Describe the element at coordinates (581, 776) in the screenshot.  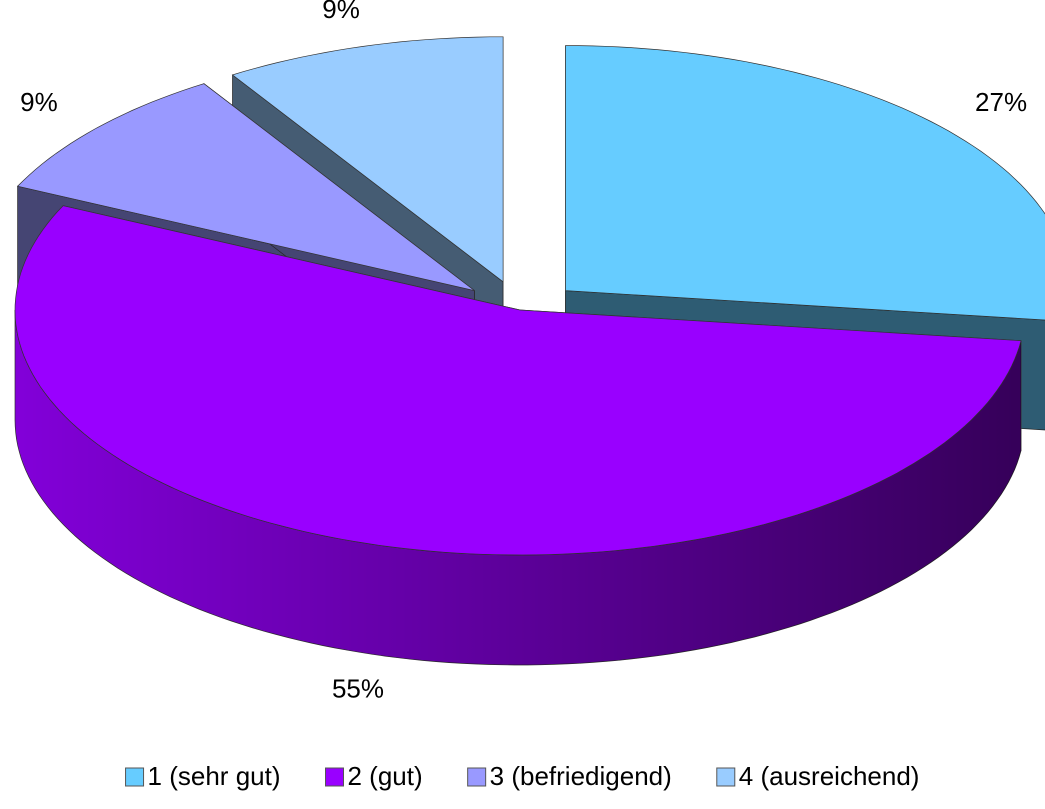
I see `legend-label: 3 (befriedigend)` at that location.